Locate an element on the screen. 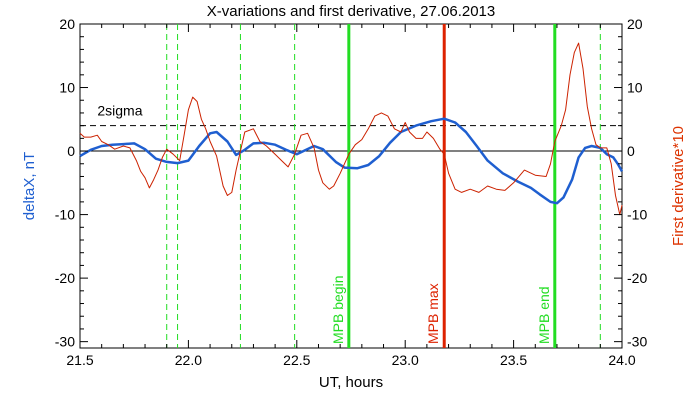  left-tick-label: -20 is located at coordinates (65, 278).